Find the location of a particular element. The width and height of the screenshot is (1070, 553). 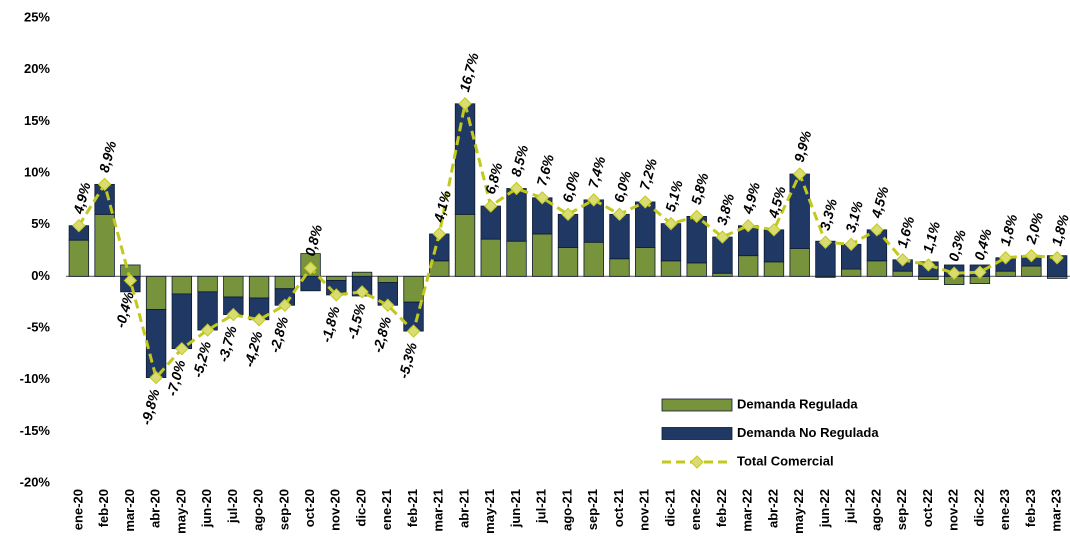

x-tick-label: jul-22 is located at coordinates (850, 506).